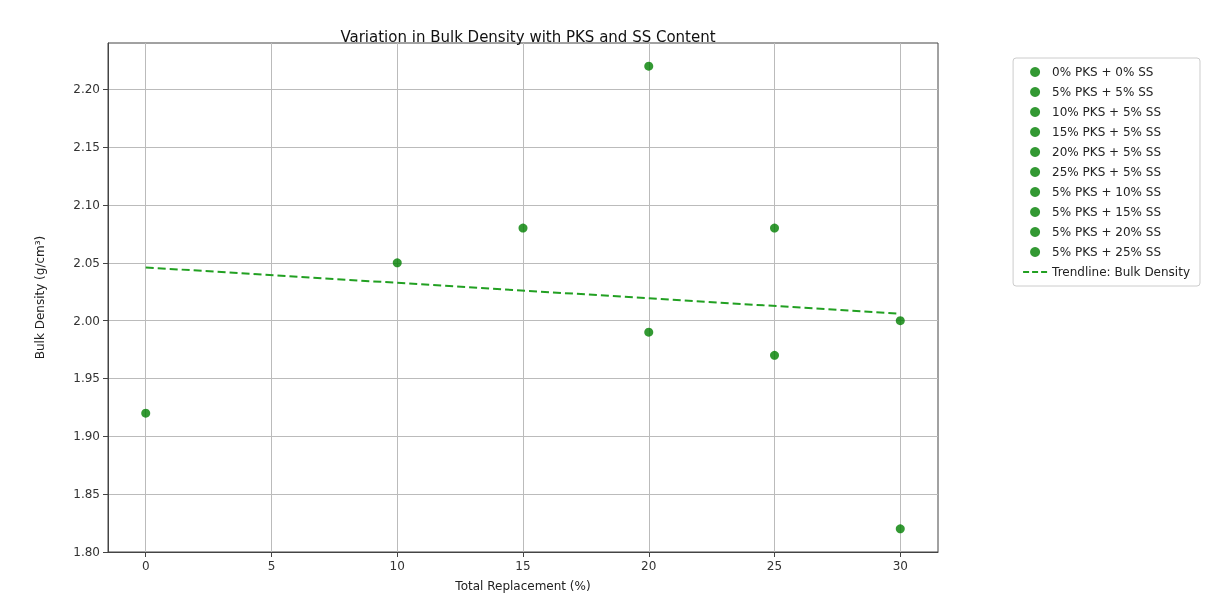 Image resolution: width=1218 pixels, height=610 pixels. Describe the element at coordinates (1107, 212) in the screenshot. I see `legend-label: 5% PKS + 15% SS` at that location.